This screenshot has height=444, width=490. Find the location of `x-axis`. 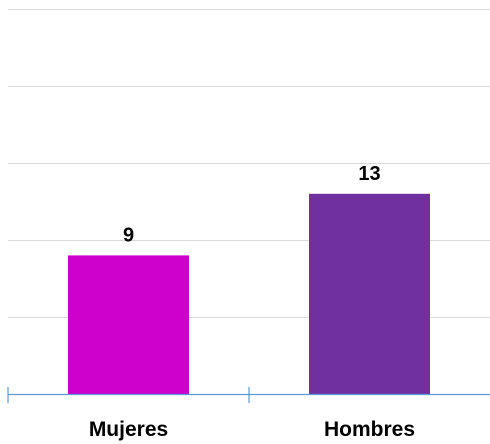

x-axis is located at coordinates (248, 395).